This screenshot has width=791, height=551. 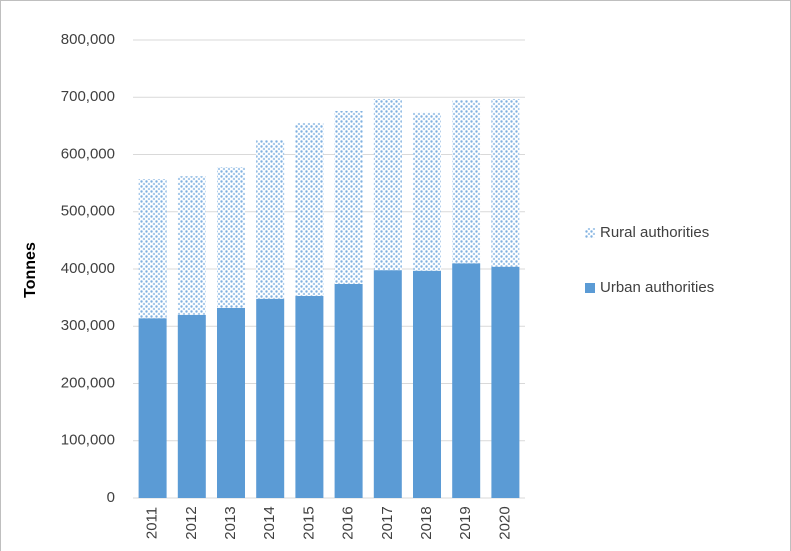 What do you see at coordinates (191, 522) in the screenshot?
I see `x-tick-label: 2012` at bounding box center [191, 522].